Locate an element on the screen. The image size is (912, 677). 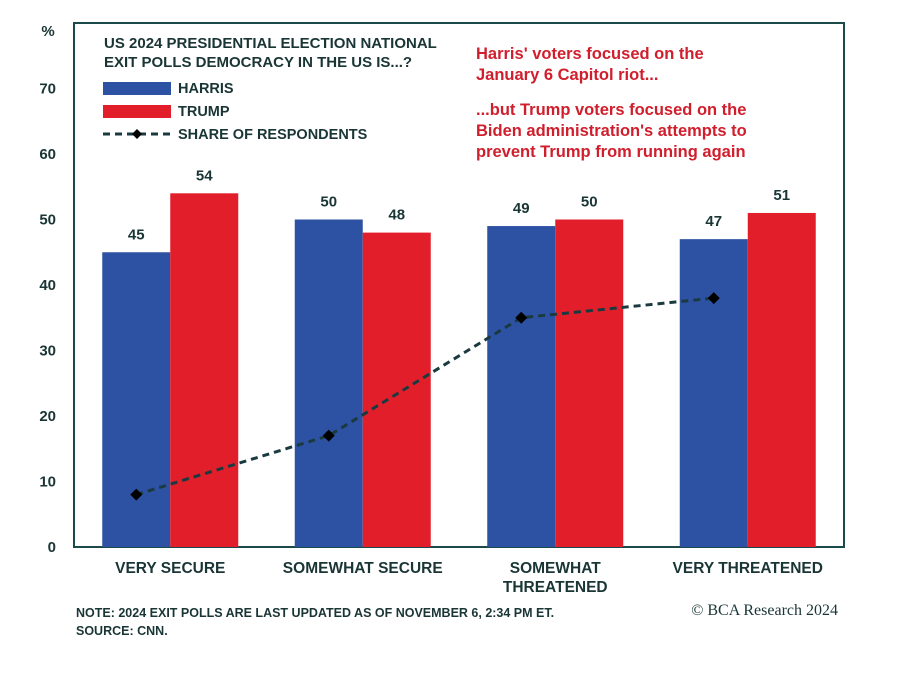
x-category-line: THREATENED is located at coordinates (555, 587).